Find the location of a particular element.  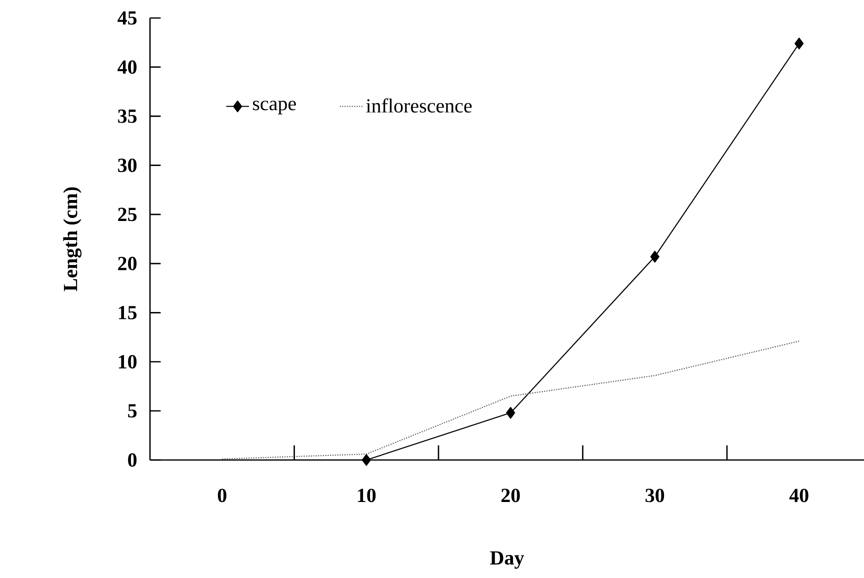

y-tick-label: 15 is located at coordinates (127, 313).